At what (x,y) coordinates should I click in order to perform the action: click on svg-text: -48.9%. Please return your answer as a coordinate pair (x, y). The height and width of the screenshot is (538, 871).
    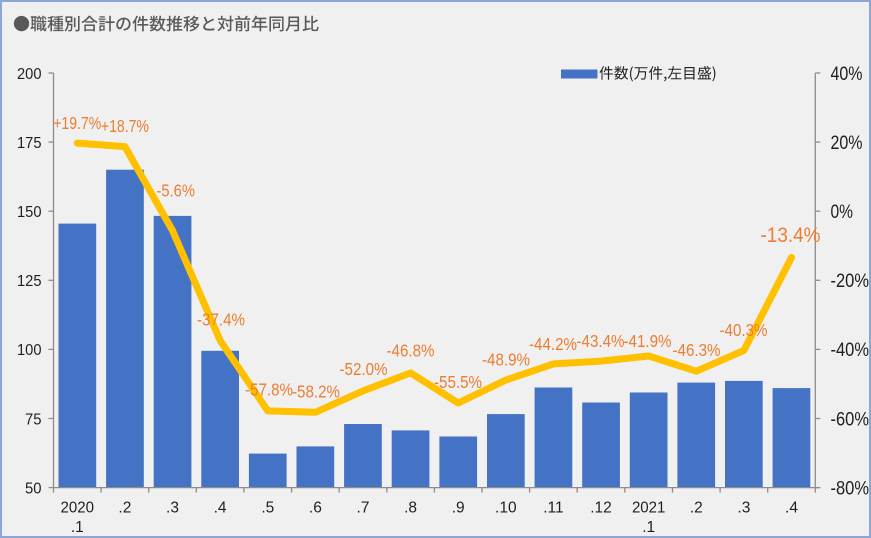
    Looking at the image, I should click on (506, 359).